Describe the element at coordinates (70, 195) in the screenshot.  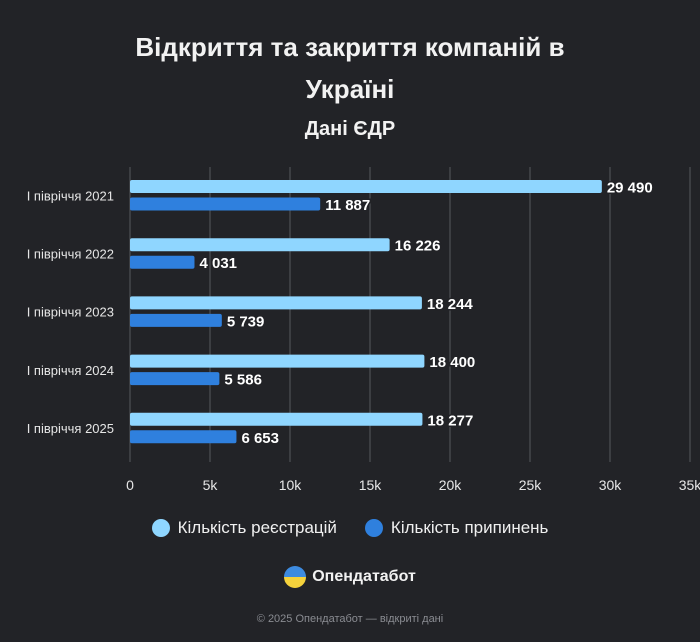
I see `category-label: І півріччя 2021` at that location.